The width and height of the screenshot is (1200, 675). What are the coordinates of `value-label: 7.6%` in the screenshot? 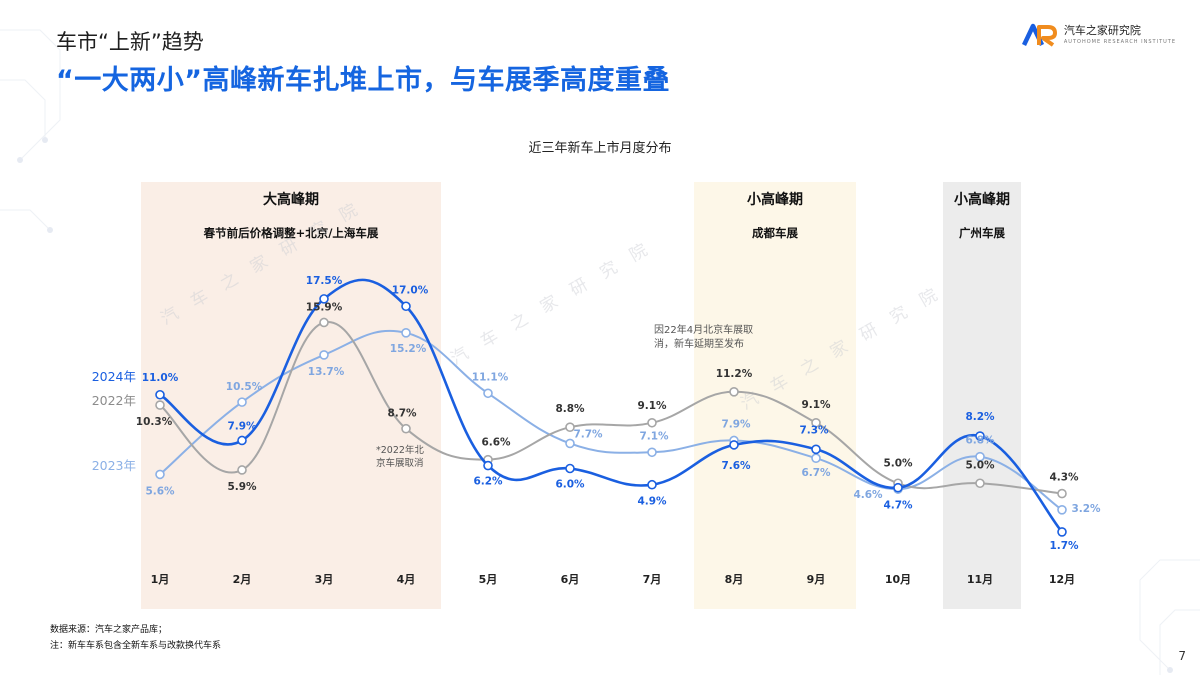 It's located at (736, 466).